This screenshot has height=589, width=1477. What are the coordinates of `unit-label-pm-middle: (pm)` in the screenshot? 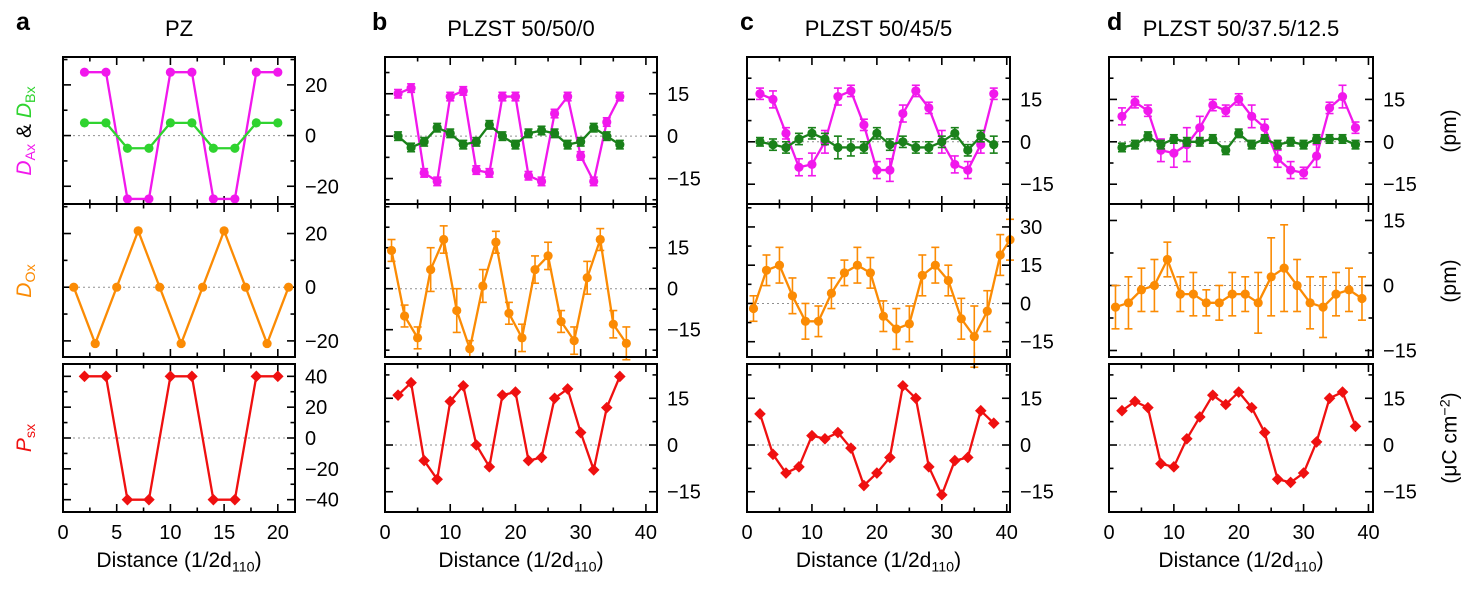 It's located at (1450, 280).